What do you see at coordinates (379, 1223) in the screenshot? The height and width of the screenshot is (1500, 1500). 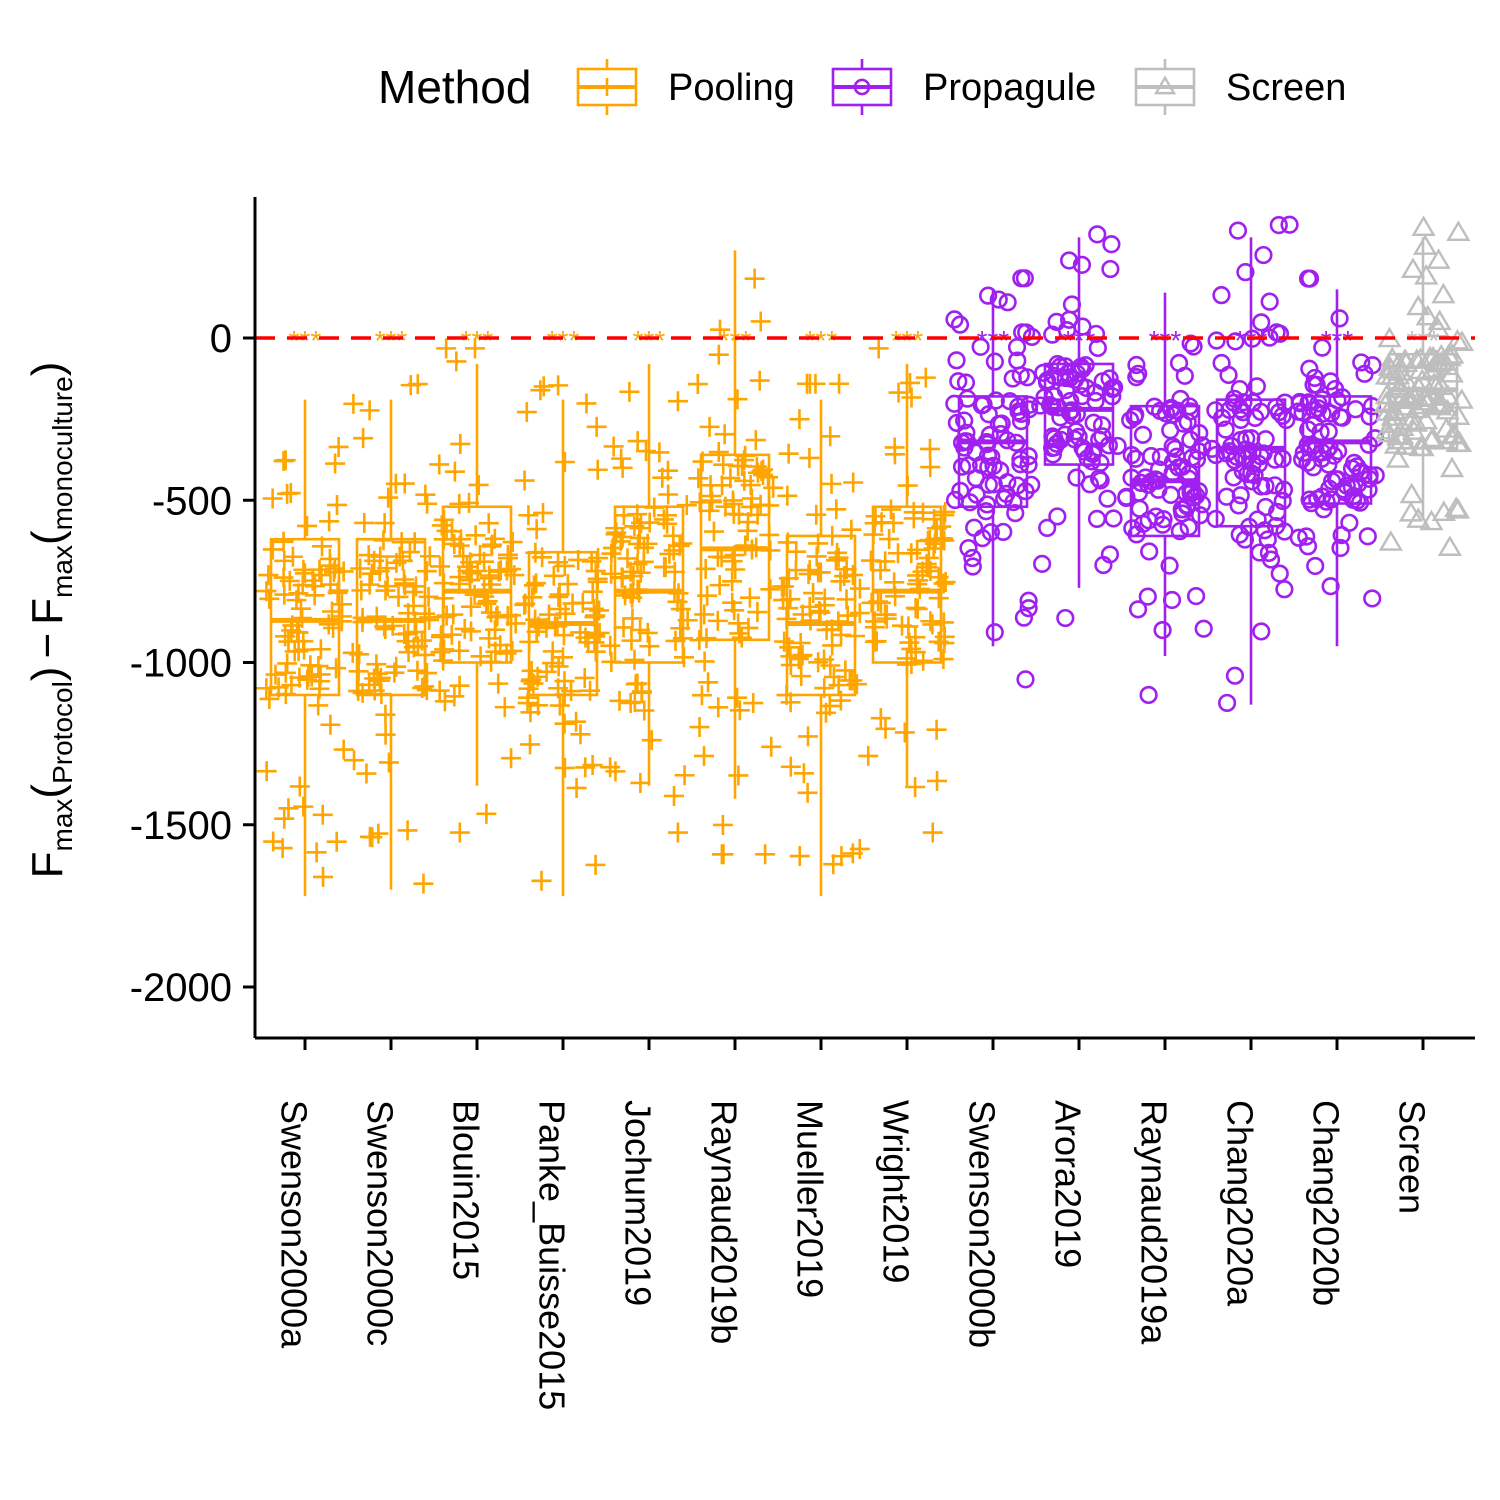 I see `x-tick-label: Swenson2000c` at bounding box center [379, 1223].